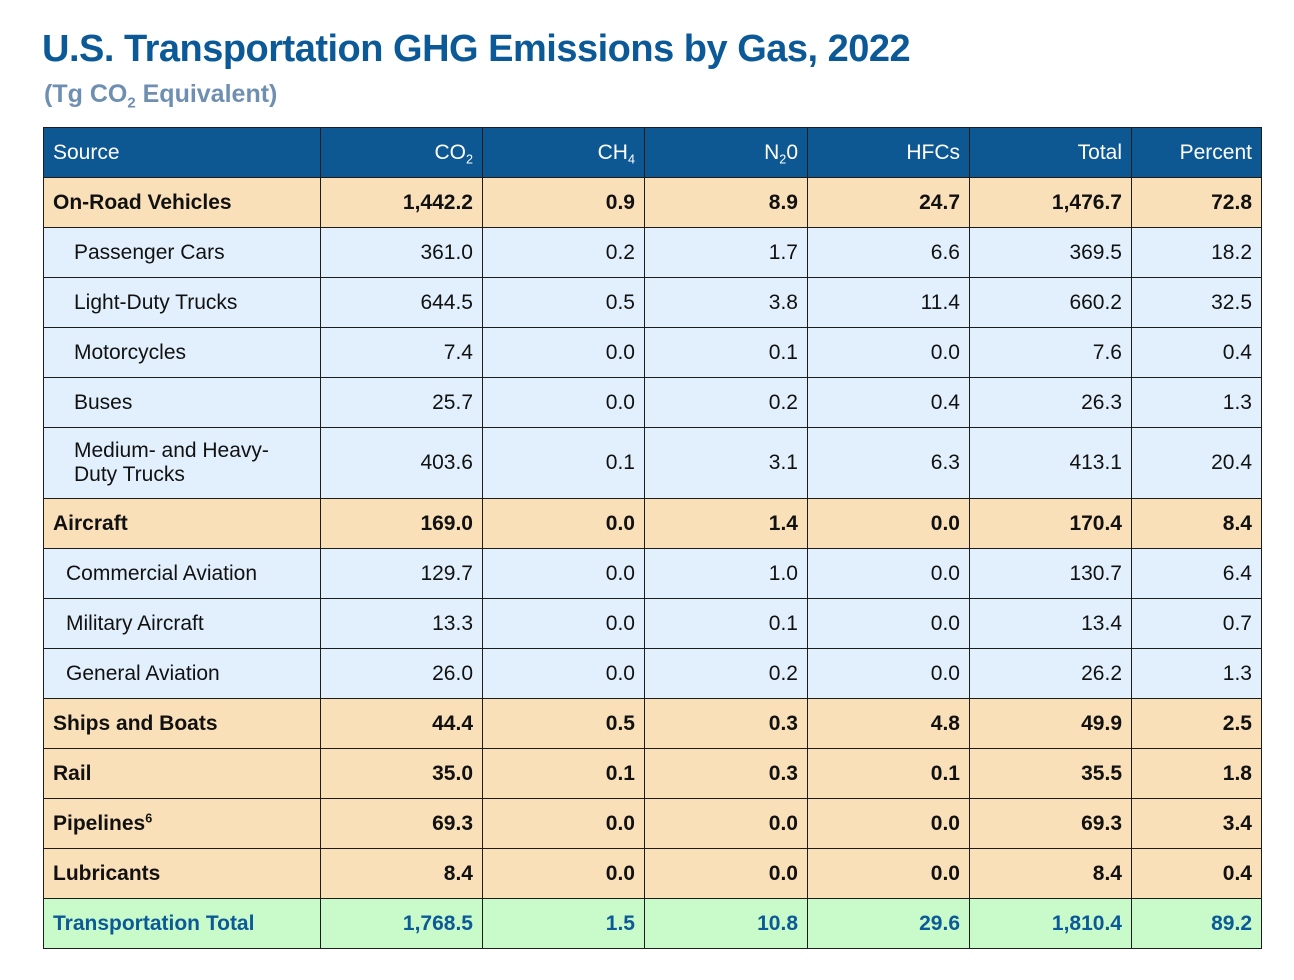 The width and height of the screenshot is (1294, 980). I want to click on value-cell-percent: 1.3, so click(1196, 402).